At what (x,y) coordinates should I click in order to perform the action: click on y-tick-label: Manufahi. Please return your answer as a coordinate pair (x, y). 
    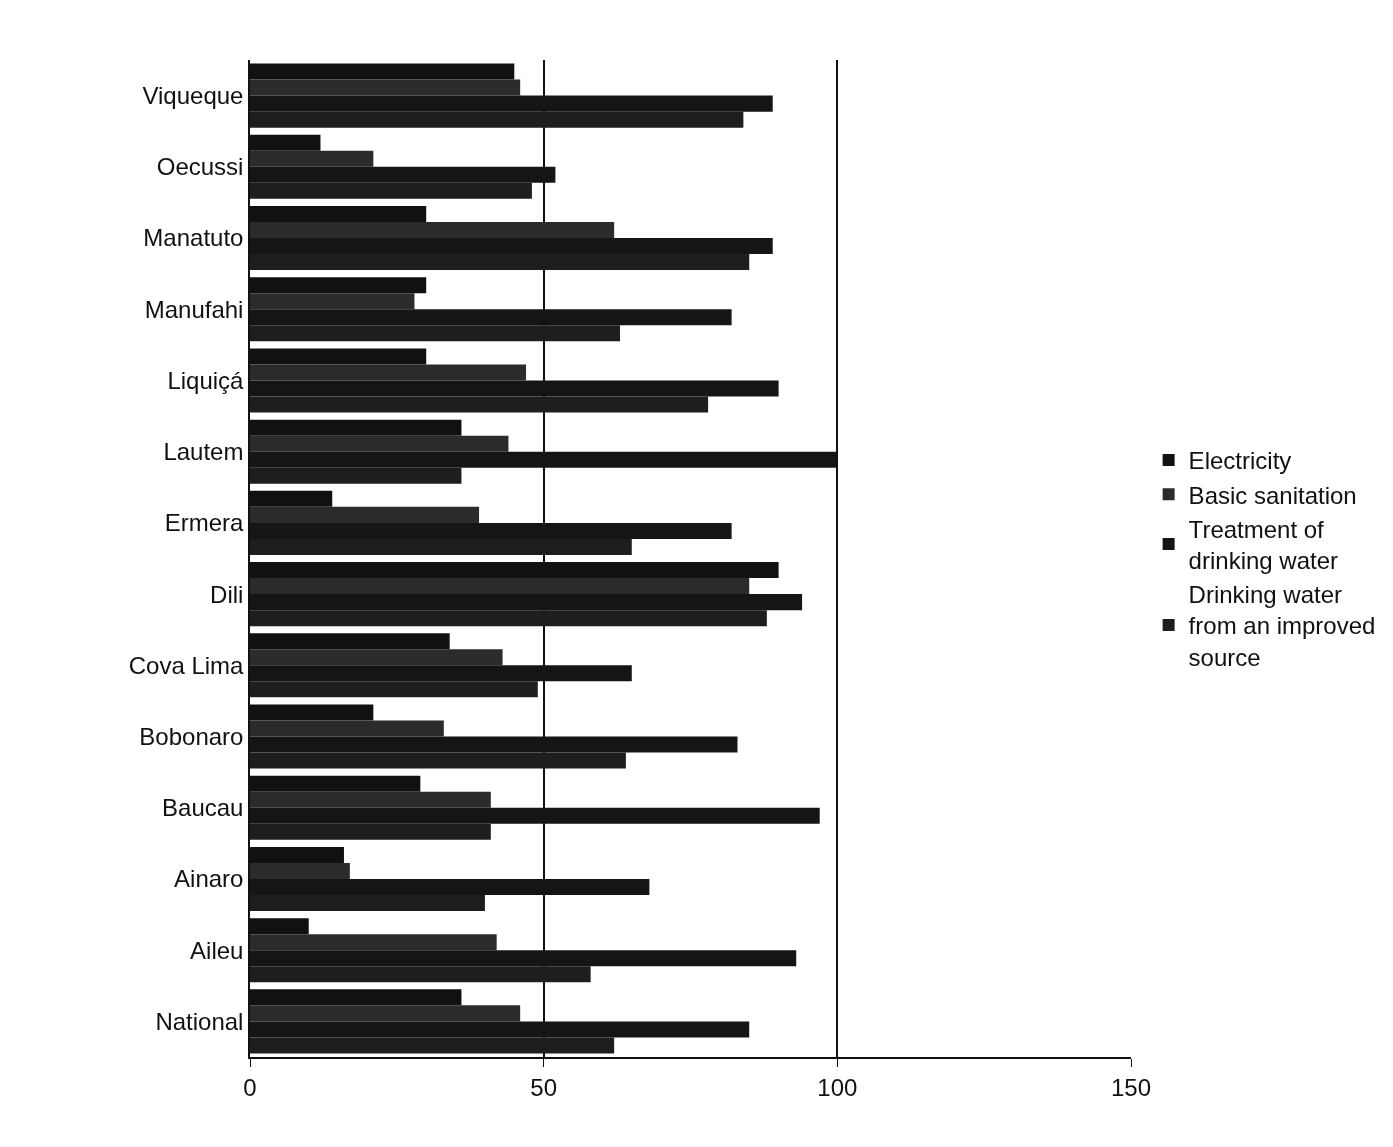
    Looking at the image, I should click on (194, 309).